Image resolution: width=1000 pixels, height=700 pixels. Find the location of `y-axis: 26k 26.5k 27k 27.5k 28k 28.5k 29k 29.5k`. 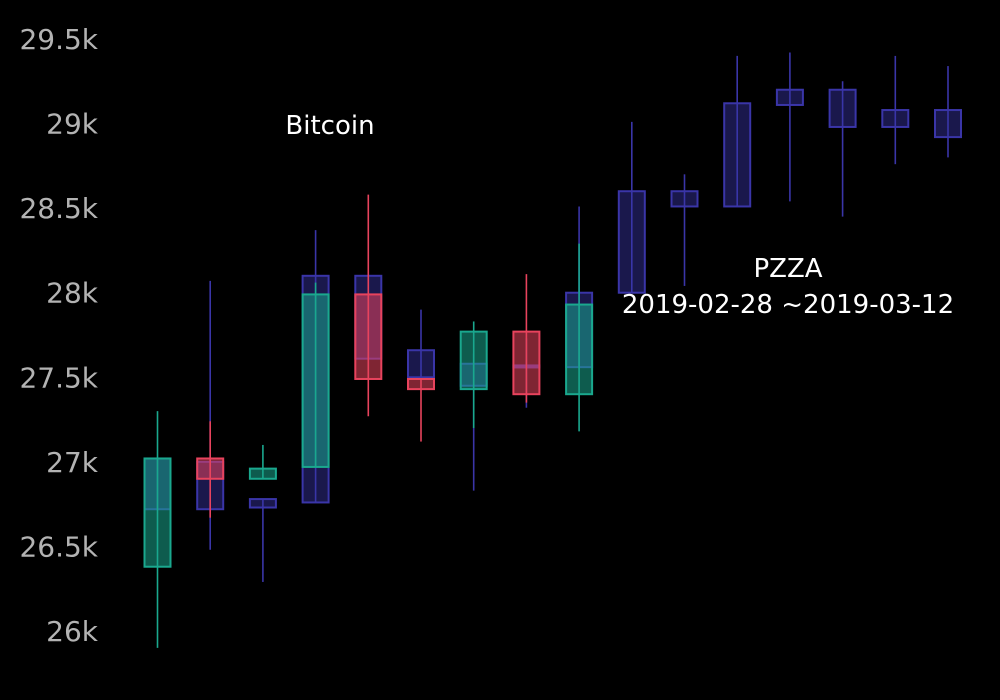

y-axis: 26k 26.5k 27k 27.5k 28k 28.5k 29k 29.5k is located at coordinates (58, 335).